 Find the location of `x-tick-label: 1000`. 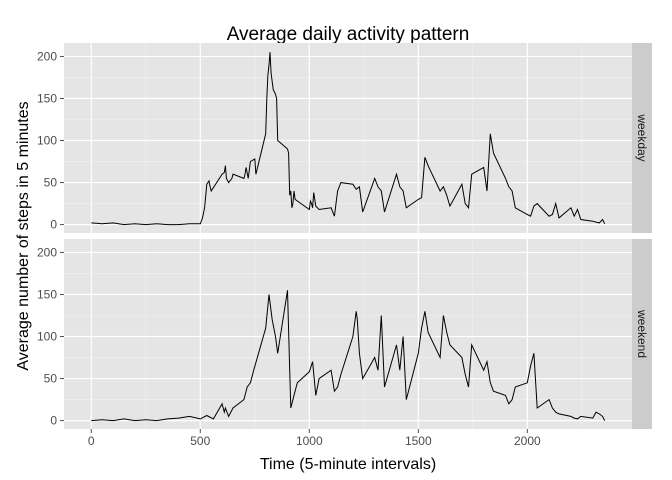

x-tick-label: 1000 is located at coordinates (309, 441).